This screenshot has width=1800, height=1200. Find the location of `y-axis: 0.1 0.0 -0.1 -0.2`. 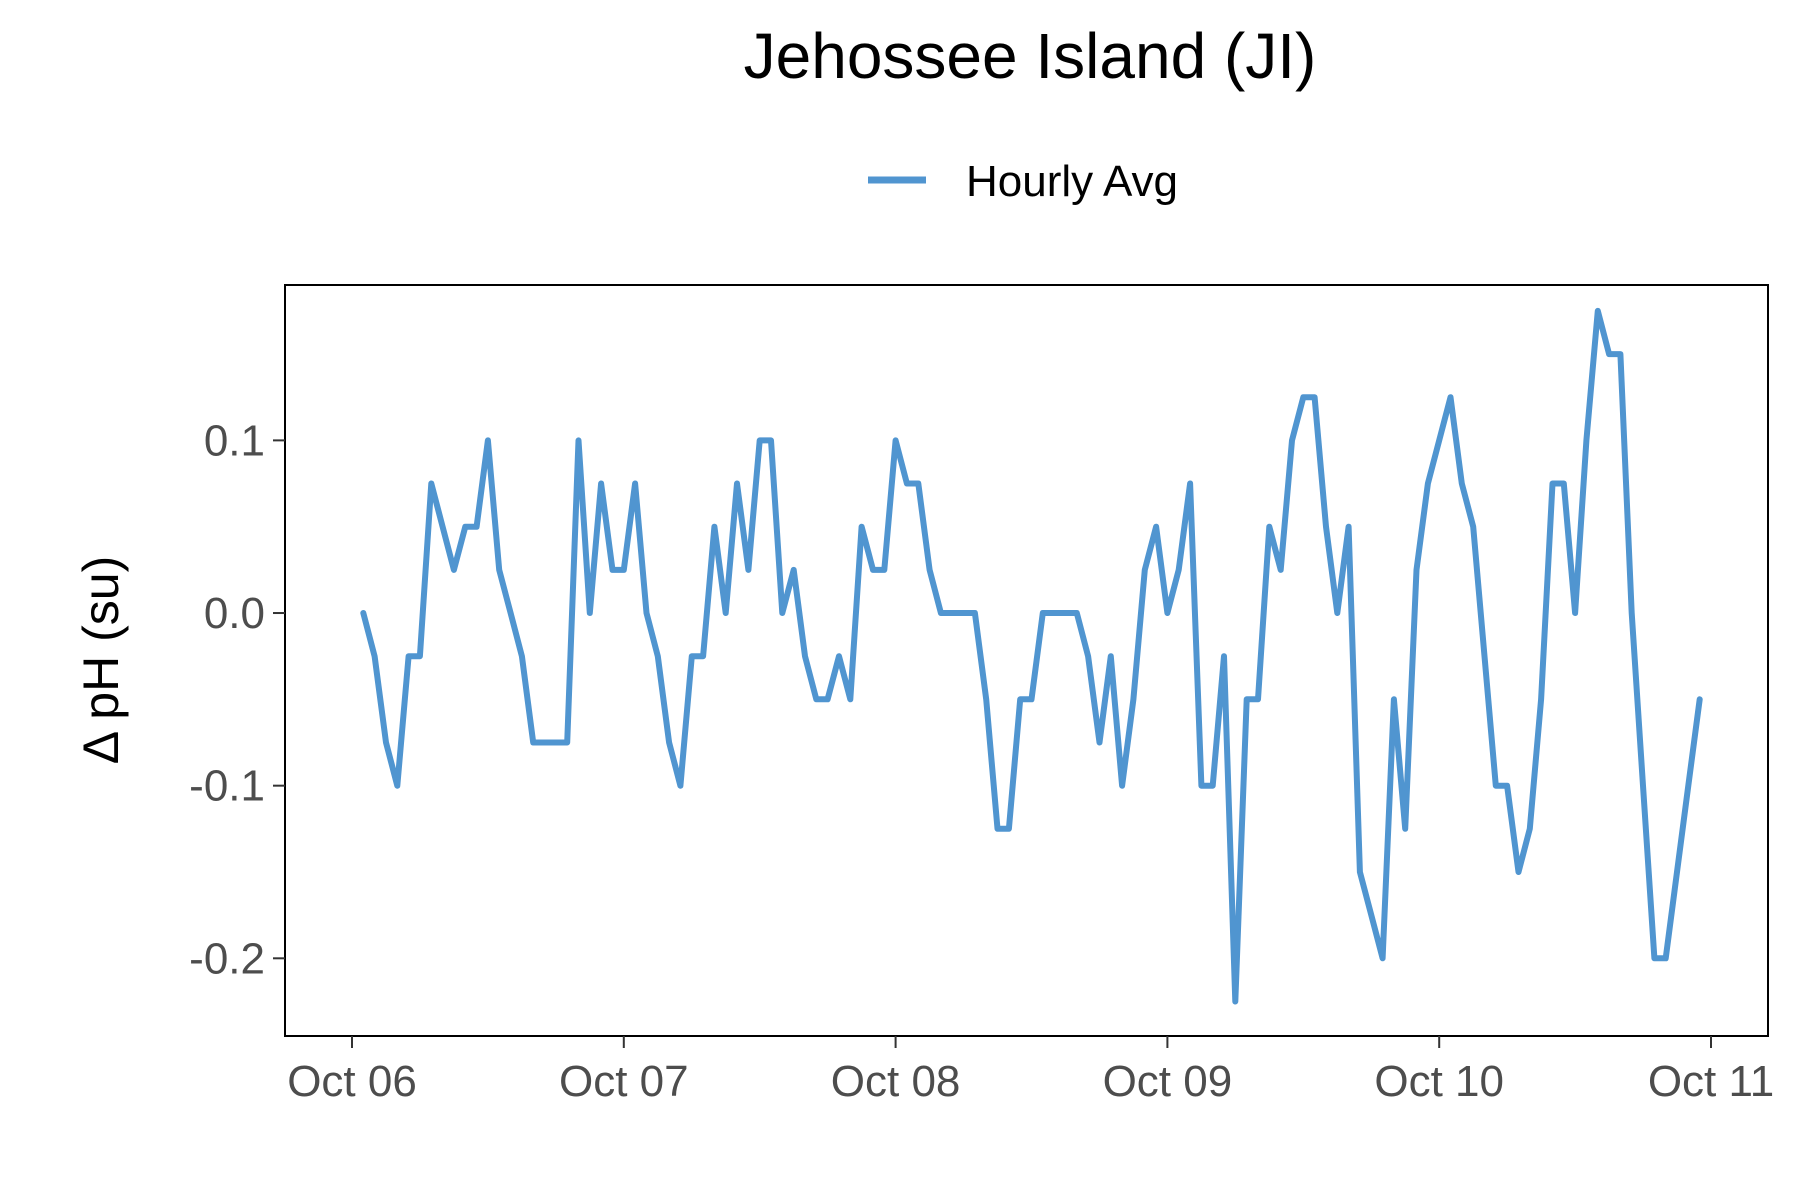

y-axis: 0.1 0.0 -0.1 -0.2 is located at coordinates (237, 699).